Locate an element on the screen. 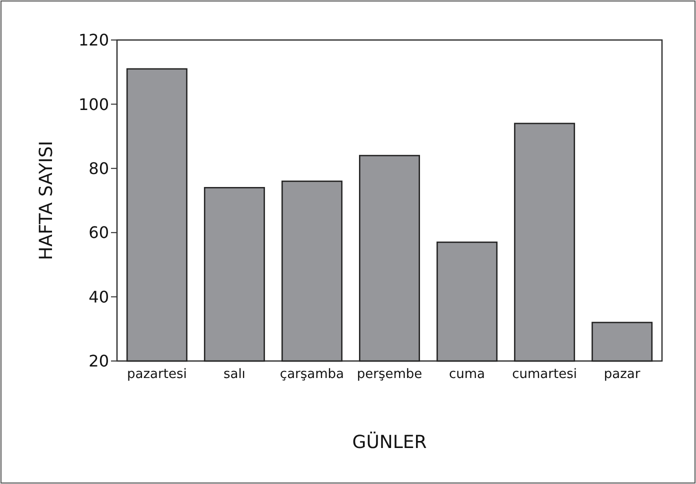 This screenshot has width=696, height=484. y-axis-title: HAFTA SAYISI is located at coordinates (46, 200).